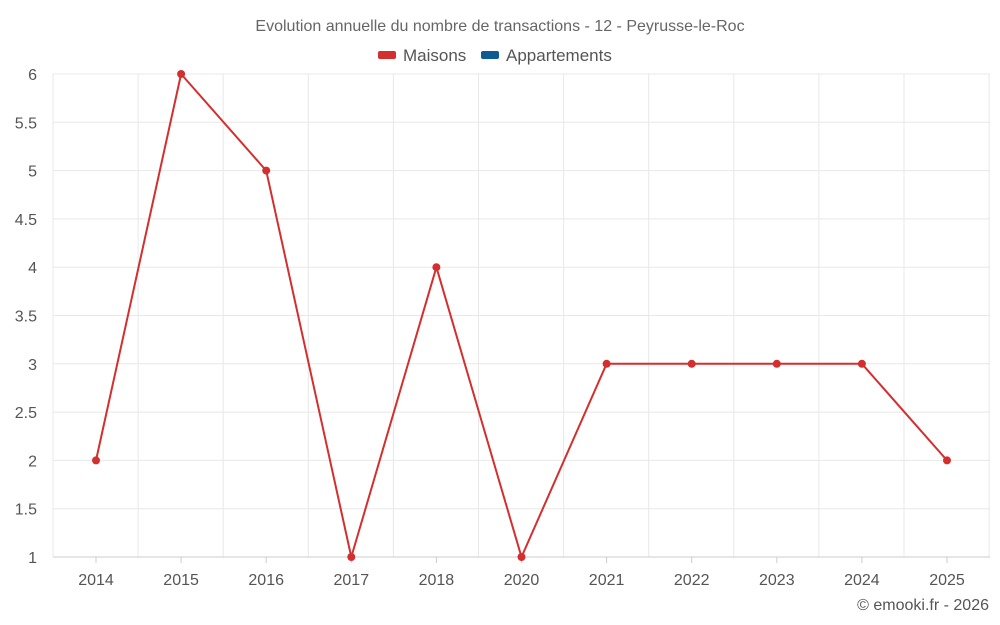 This screenshot has width=1000, height=625. Describe the element at coordinates (96, 580) in the screenshot. I see `x-tick-label: 2014` at that location.